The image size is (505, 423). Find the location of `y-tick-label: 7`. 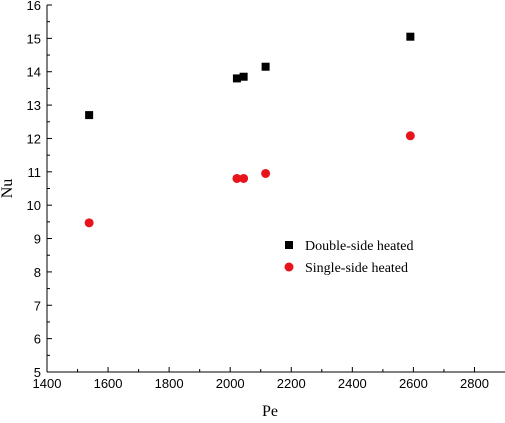

y-tick-label: 7 is located at coordinates (37, 305).